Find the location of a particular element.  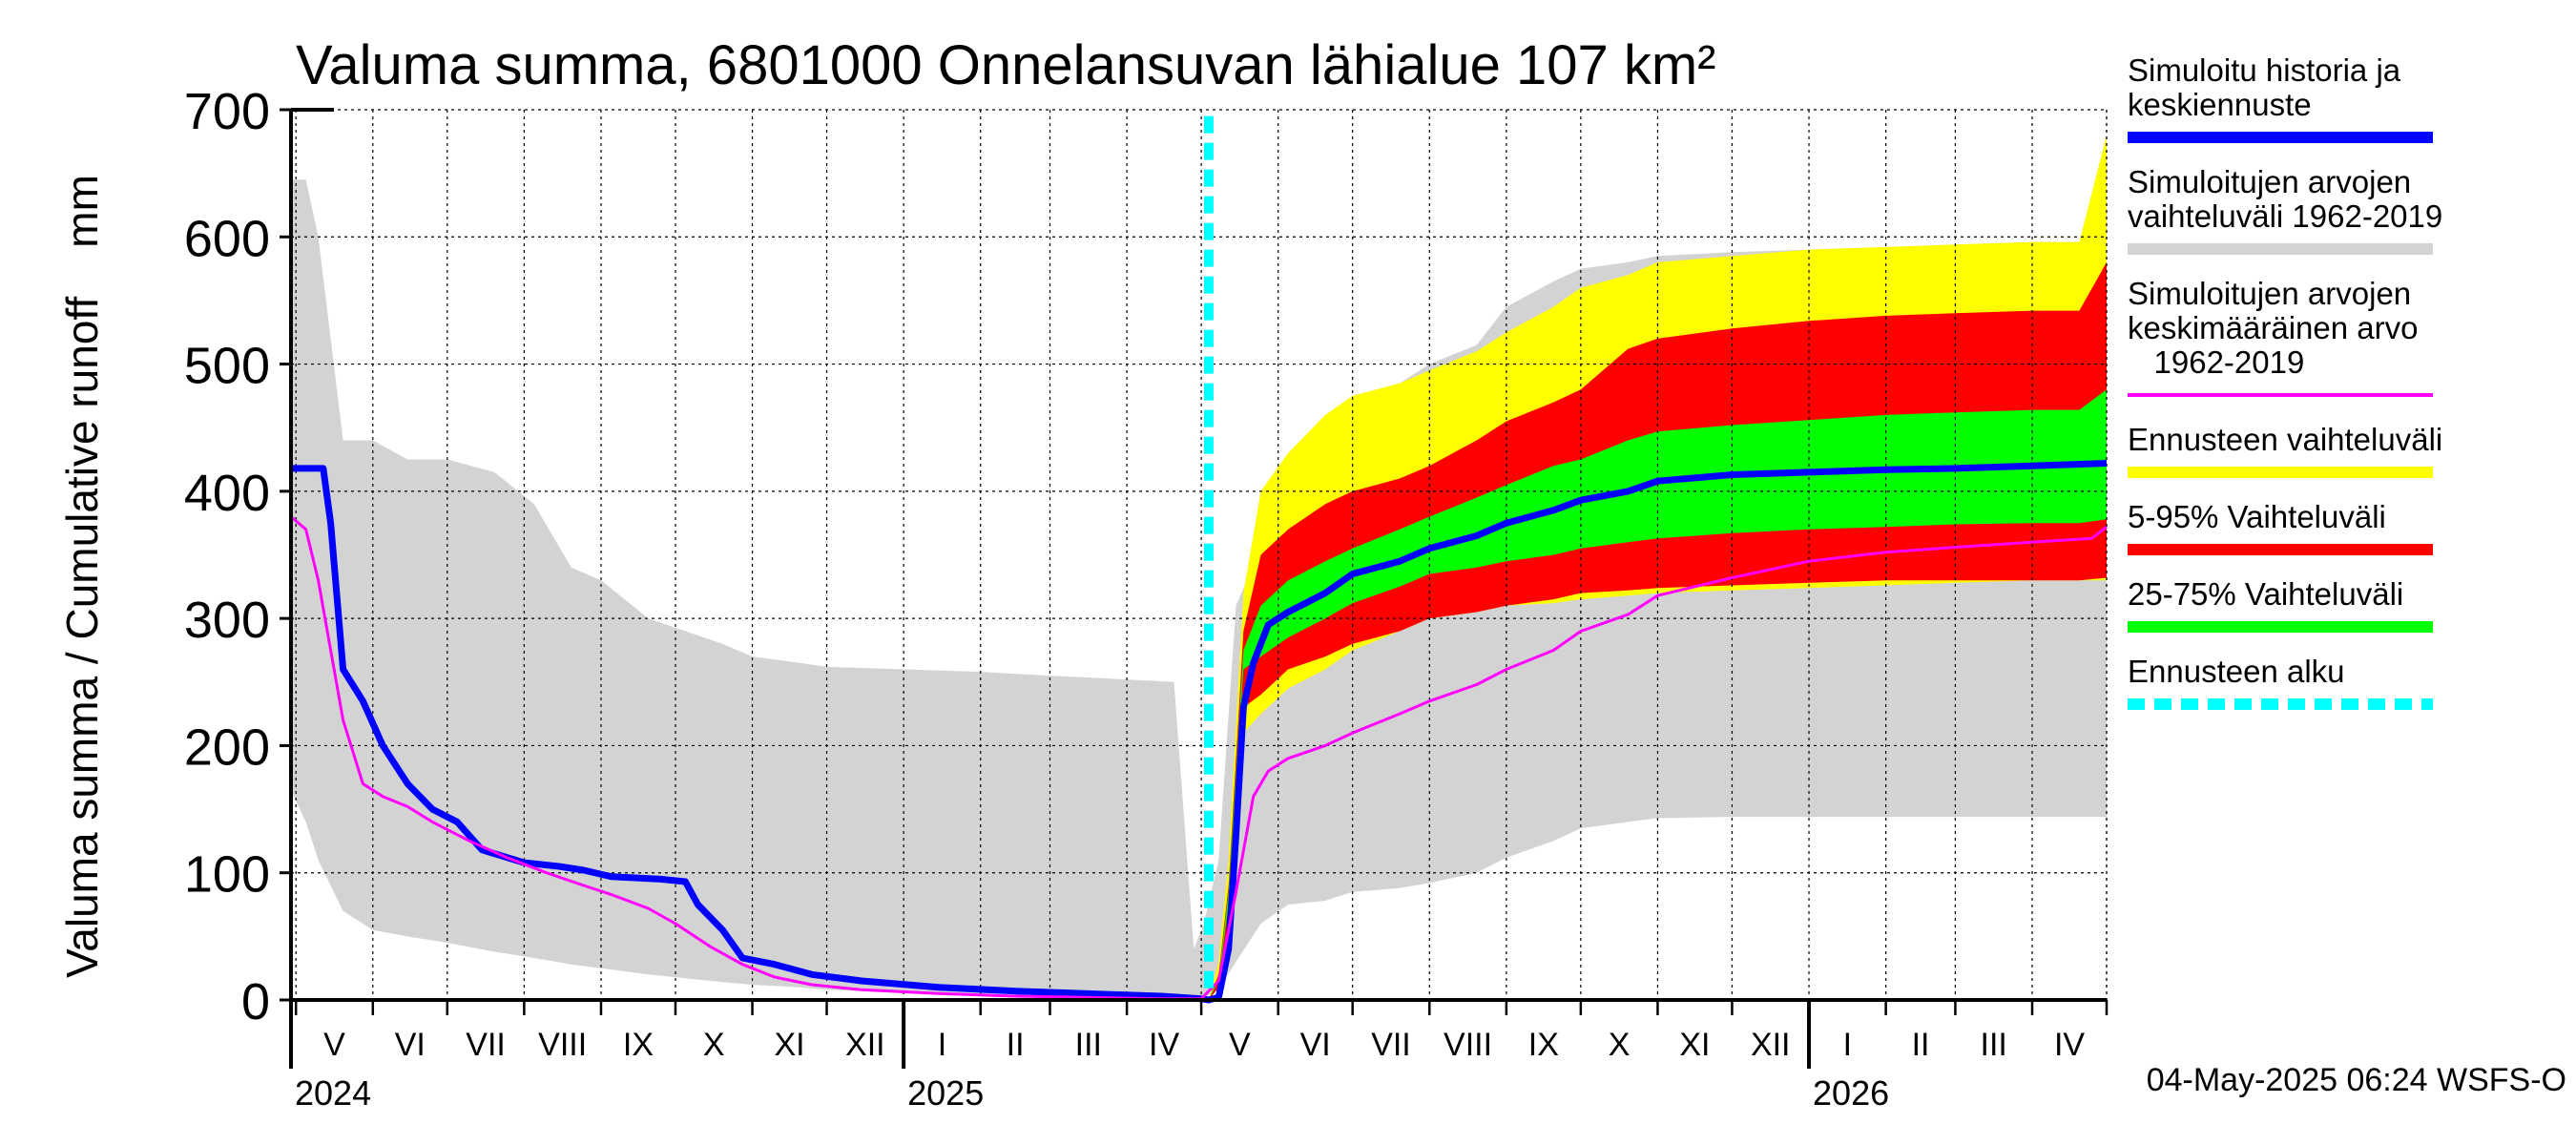

legend-label-4-0: 5-95% Vaihteluväli is located at coordinates (2257, 516).